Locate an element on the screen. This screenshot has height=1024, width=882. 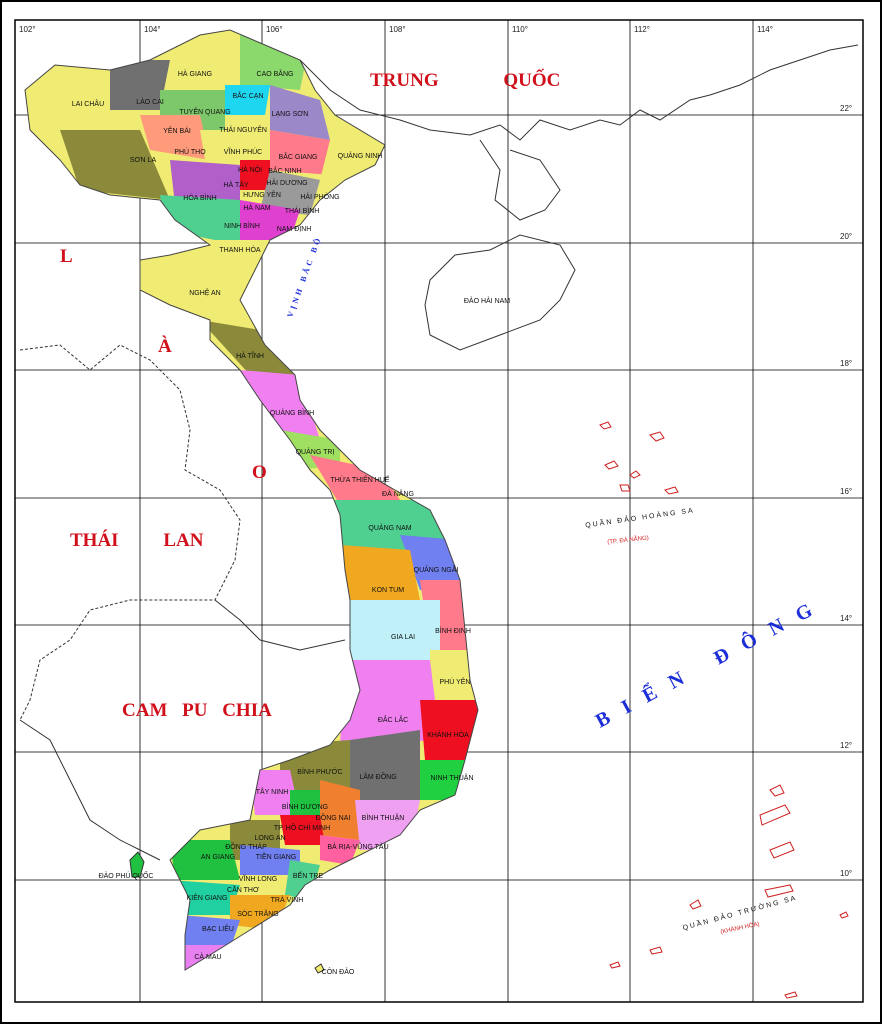
province-label: KIÊN GIANG is located at coordinates (207, 897).